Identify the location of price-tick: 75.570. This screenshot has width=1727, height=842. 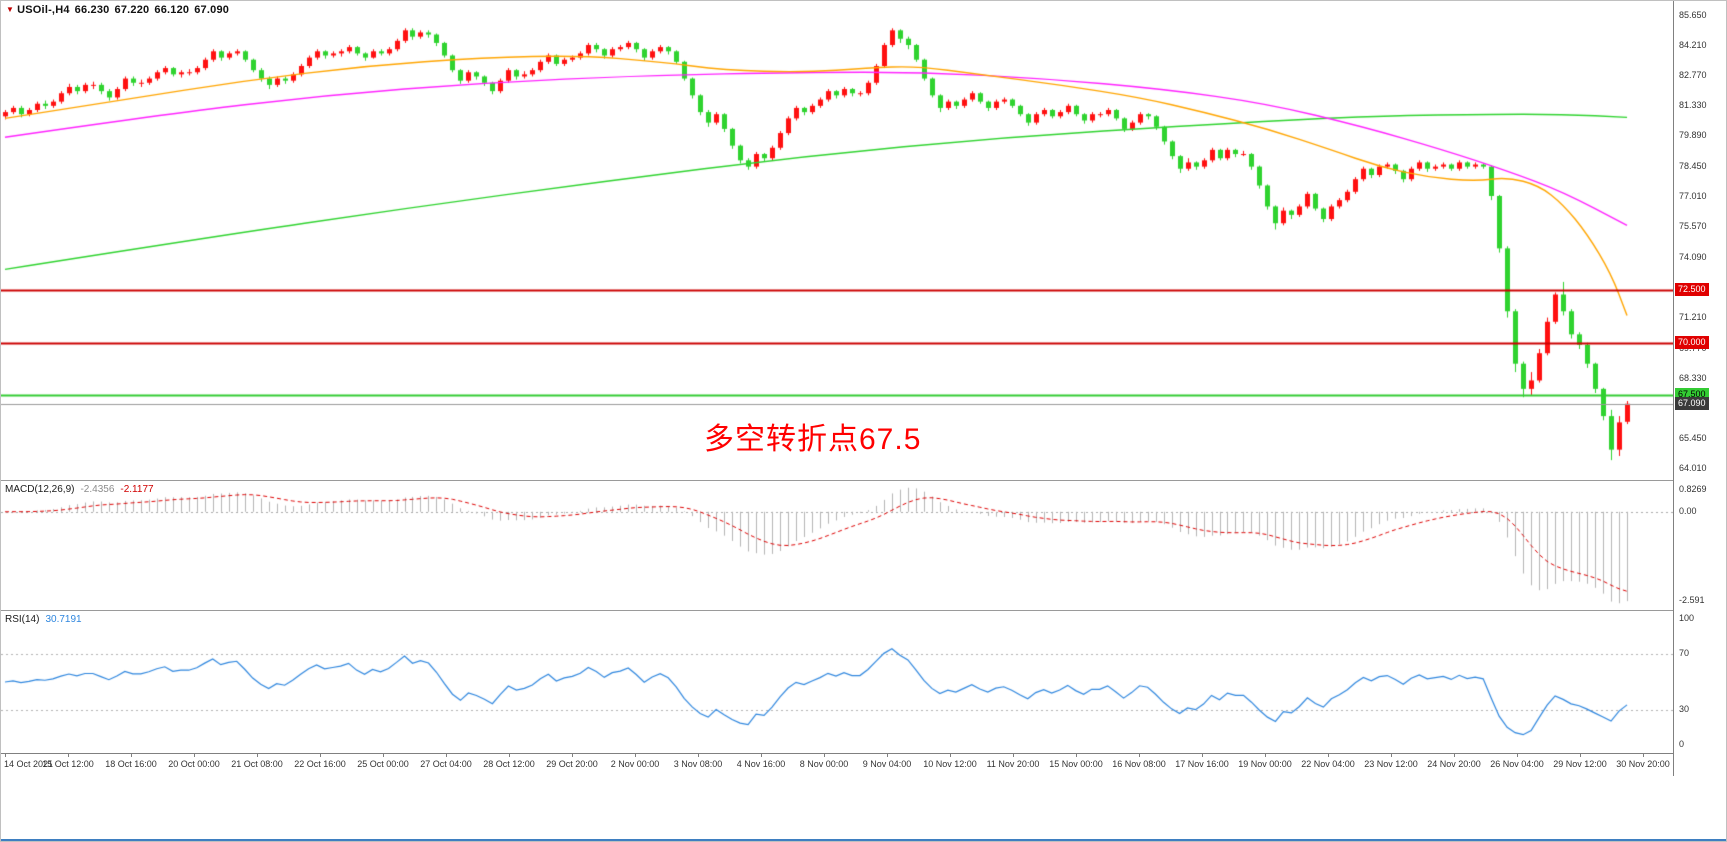
(1693, 225).